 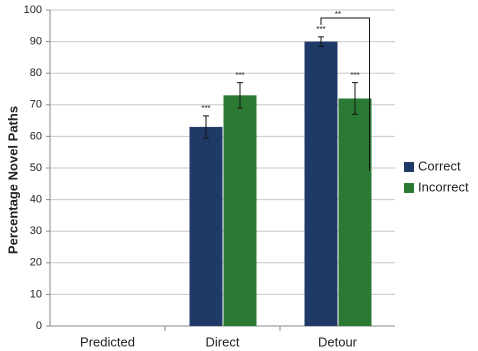 I want to click on y-tick-label: 40, so click(x=36, y=200).